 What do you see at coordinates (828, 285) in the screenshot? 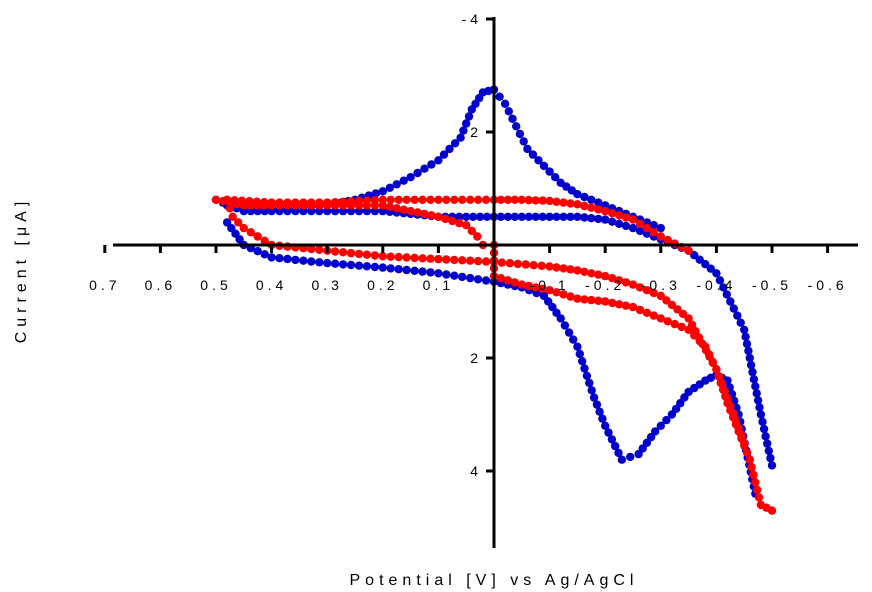
I see `x-tick-label: -0.6` at bounding box center [828, 285].